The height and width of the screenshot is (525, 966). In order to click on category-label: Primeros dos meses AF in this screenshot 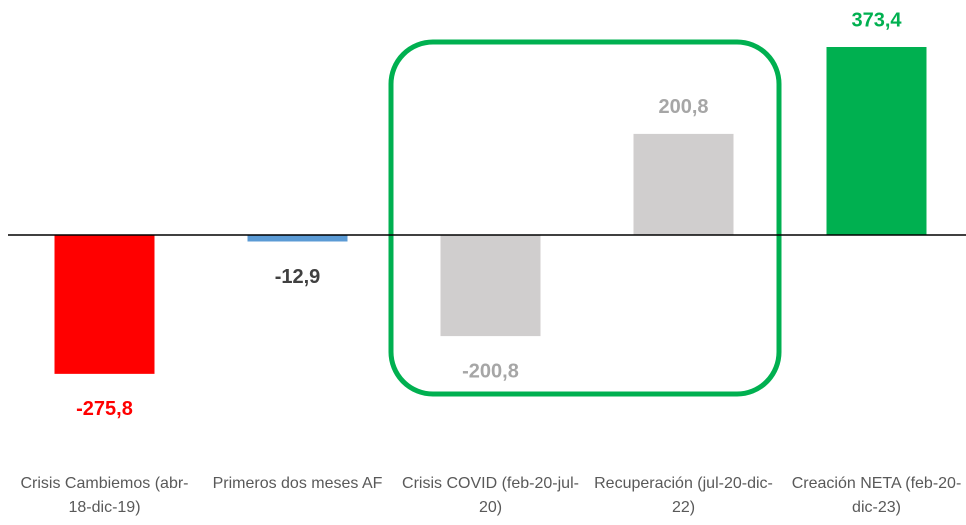, I will do `click(297, 483)`.